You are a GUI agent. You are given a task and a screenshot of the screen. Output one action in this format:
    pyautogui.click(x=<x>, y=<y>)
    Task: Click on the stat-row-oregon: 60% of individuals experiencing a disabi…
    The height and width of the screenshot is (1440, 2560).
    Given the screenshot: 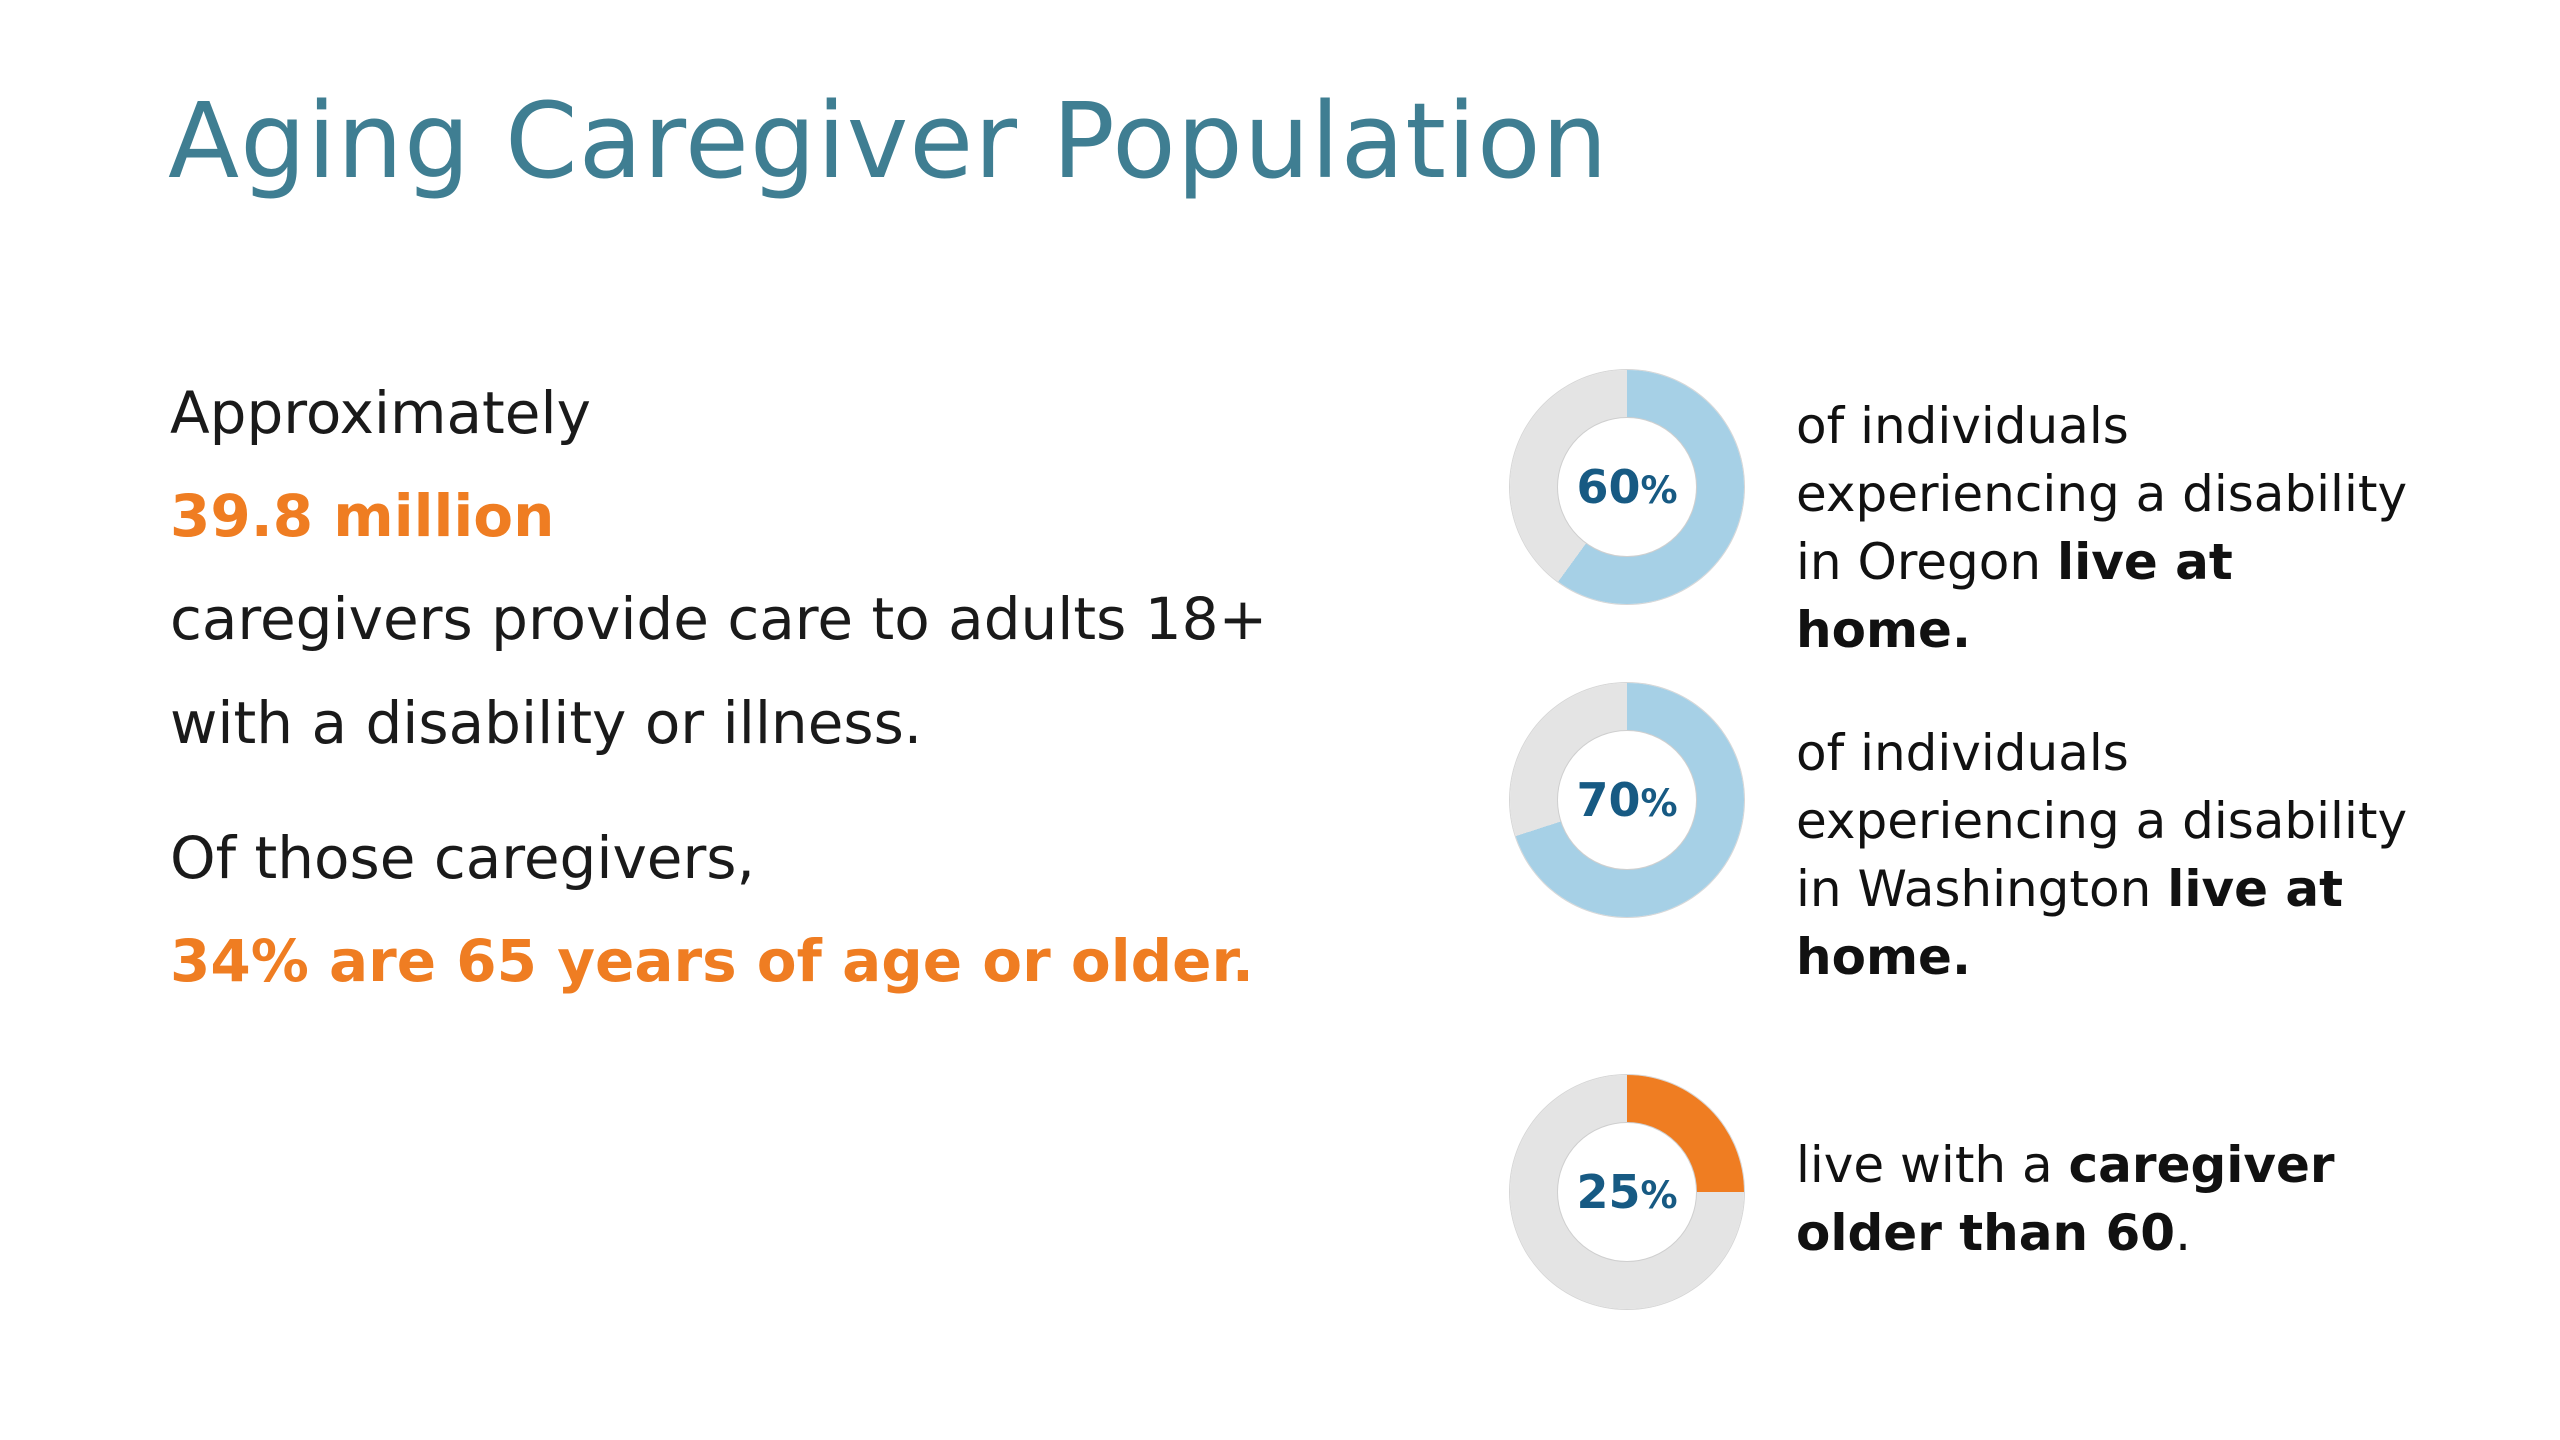 What is the action you would take?
    pyautogui.click(x=1959, y=517)
    